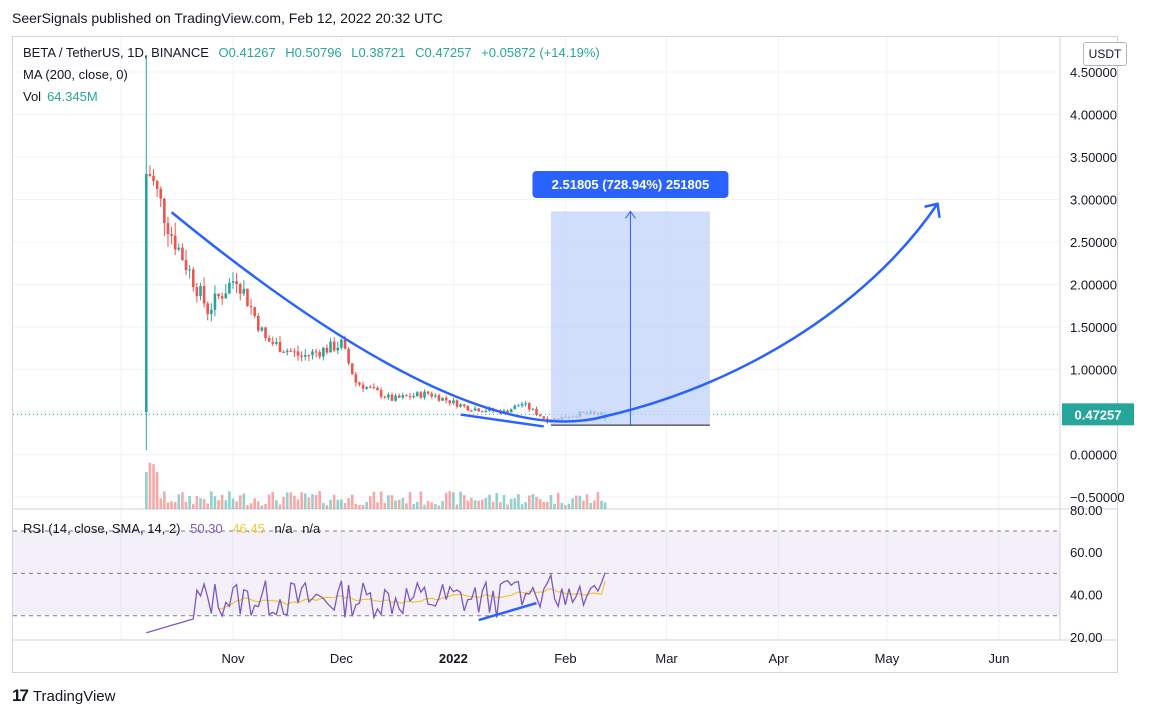 This screenshot has height=719, width=1160. I want to click on footer-brand: TradingView, so click(74, 696).